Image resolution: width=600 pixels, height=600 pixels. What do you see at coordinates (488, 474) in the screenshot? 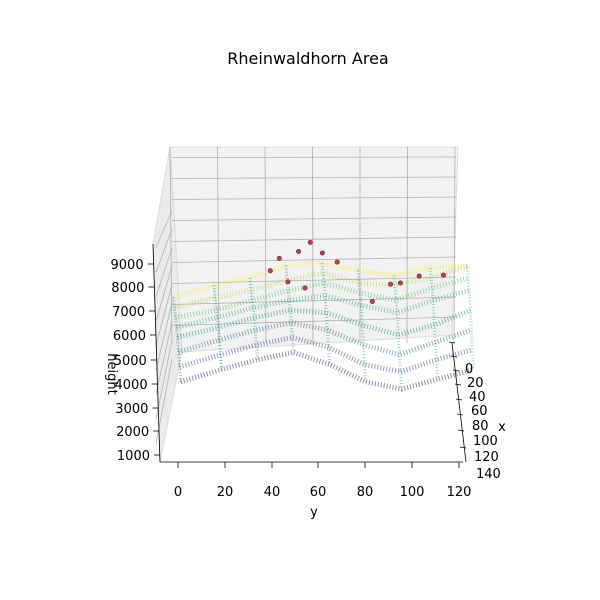
I see `x-tick-label: 140` at bounding box center [488, 474].